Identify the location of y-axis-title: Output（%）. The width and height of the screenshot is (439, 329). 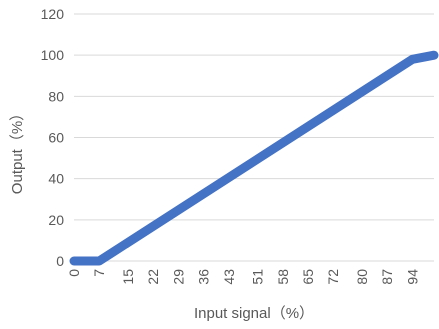
(17, 150).